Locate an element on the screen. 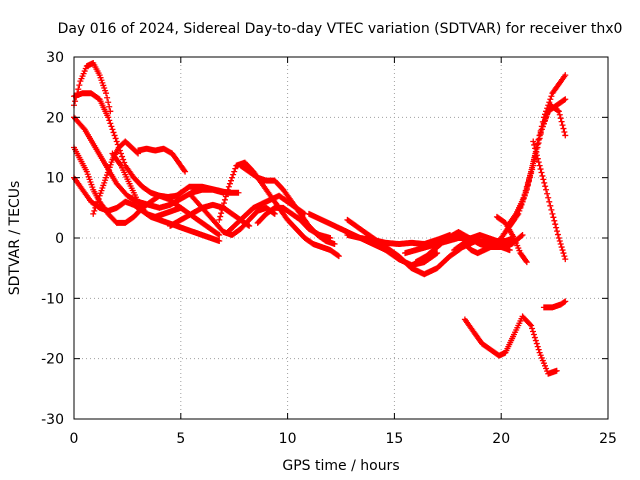 This screenshot has height=480, width=640. series-arc6 is located at coordinates (116, 177).